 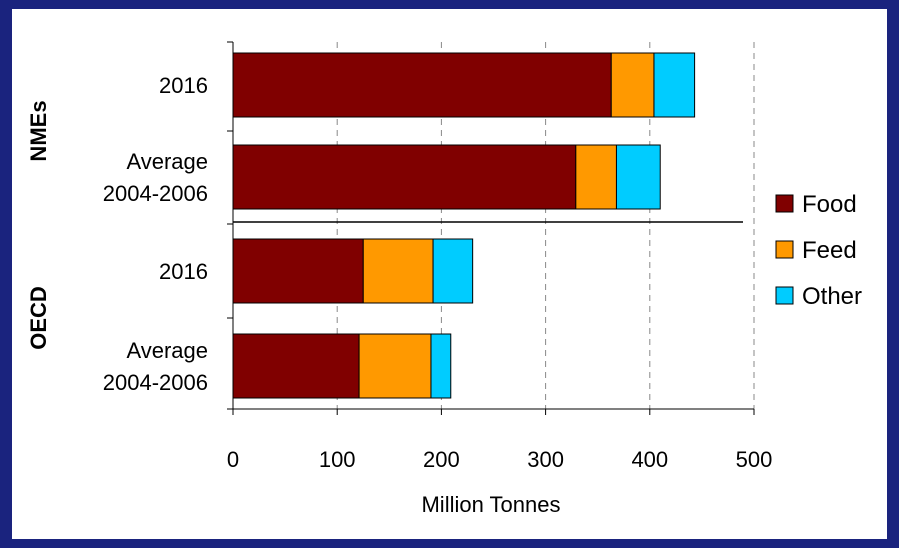 What do you see at coordinates (490, 504) in the screenshot?
I see `x-axis-title: Million Tonnes` at bounding box center [490, 504].